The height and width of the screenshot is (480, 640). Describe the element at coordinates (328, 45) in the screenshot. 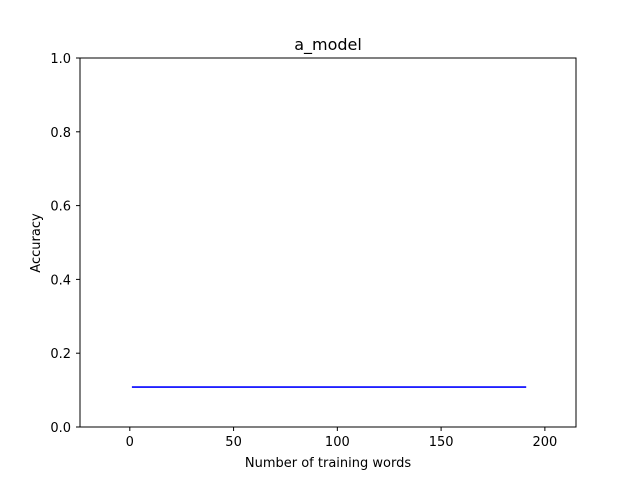

I see `chart-title: a_model` at that location.